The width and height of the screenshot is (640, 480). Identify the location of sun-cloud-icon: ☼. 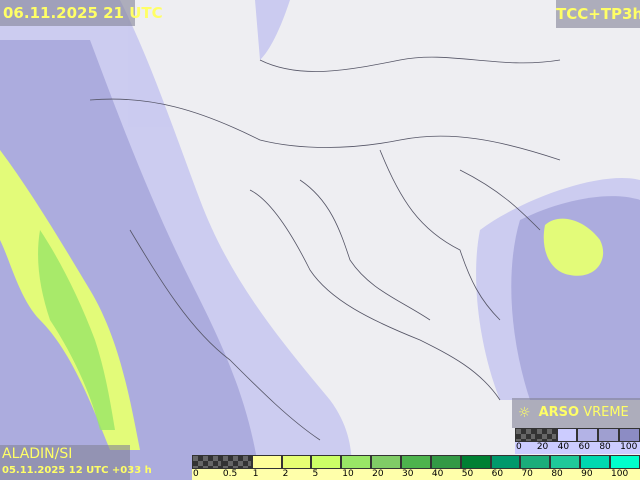
(524, 413).